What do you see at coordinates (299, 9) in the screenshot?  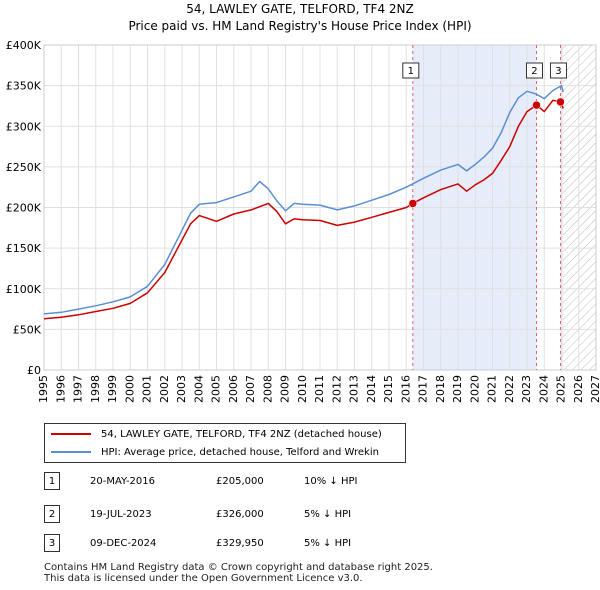 I see `chart-title: 54, LAWLEY GATE, TELFORD, TF4 2NZ` at bounding box center [299, 9].